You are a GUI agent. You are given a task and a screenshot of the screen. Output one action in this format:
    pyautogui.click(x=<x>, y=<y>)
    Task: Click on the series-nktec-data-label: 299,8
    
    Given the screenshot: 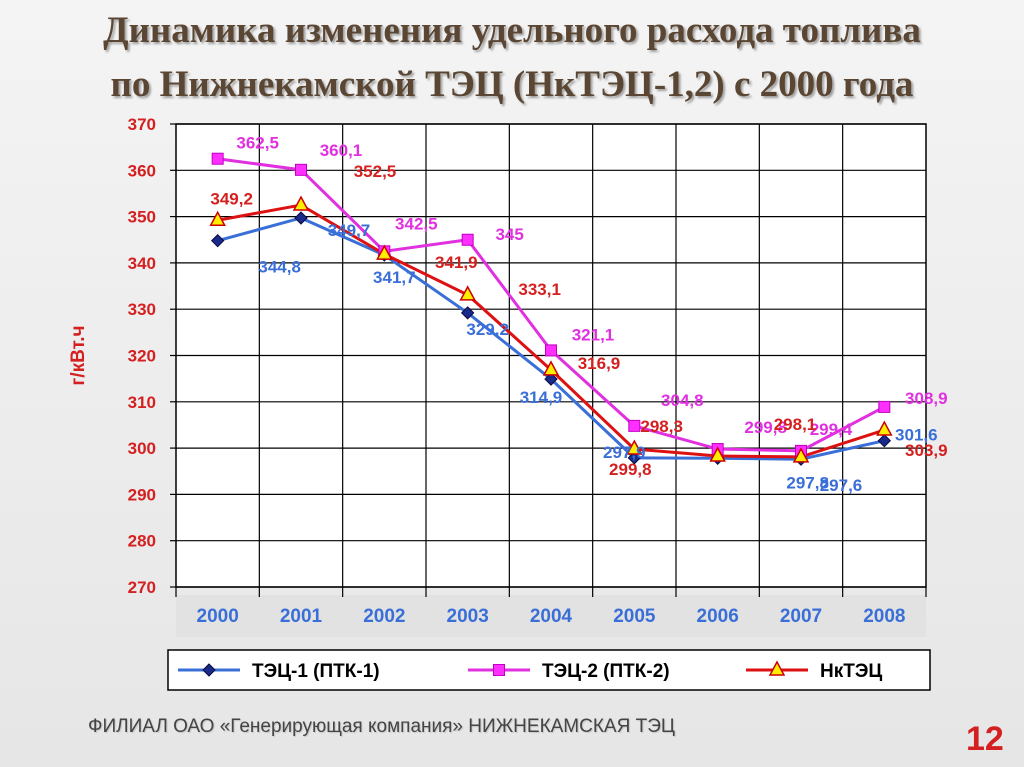 What is the action you would take?
    pyautogui.click(x=630, y=469)
    